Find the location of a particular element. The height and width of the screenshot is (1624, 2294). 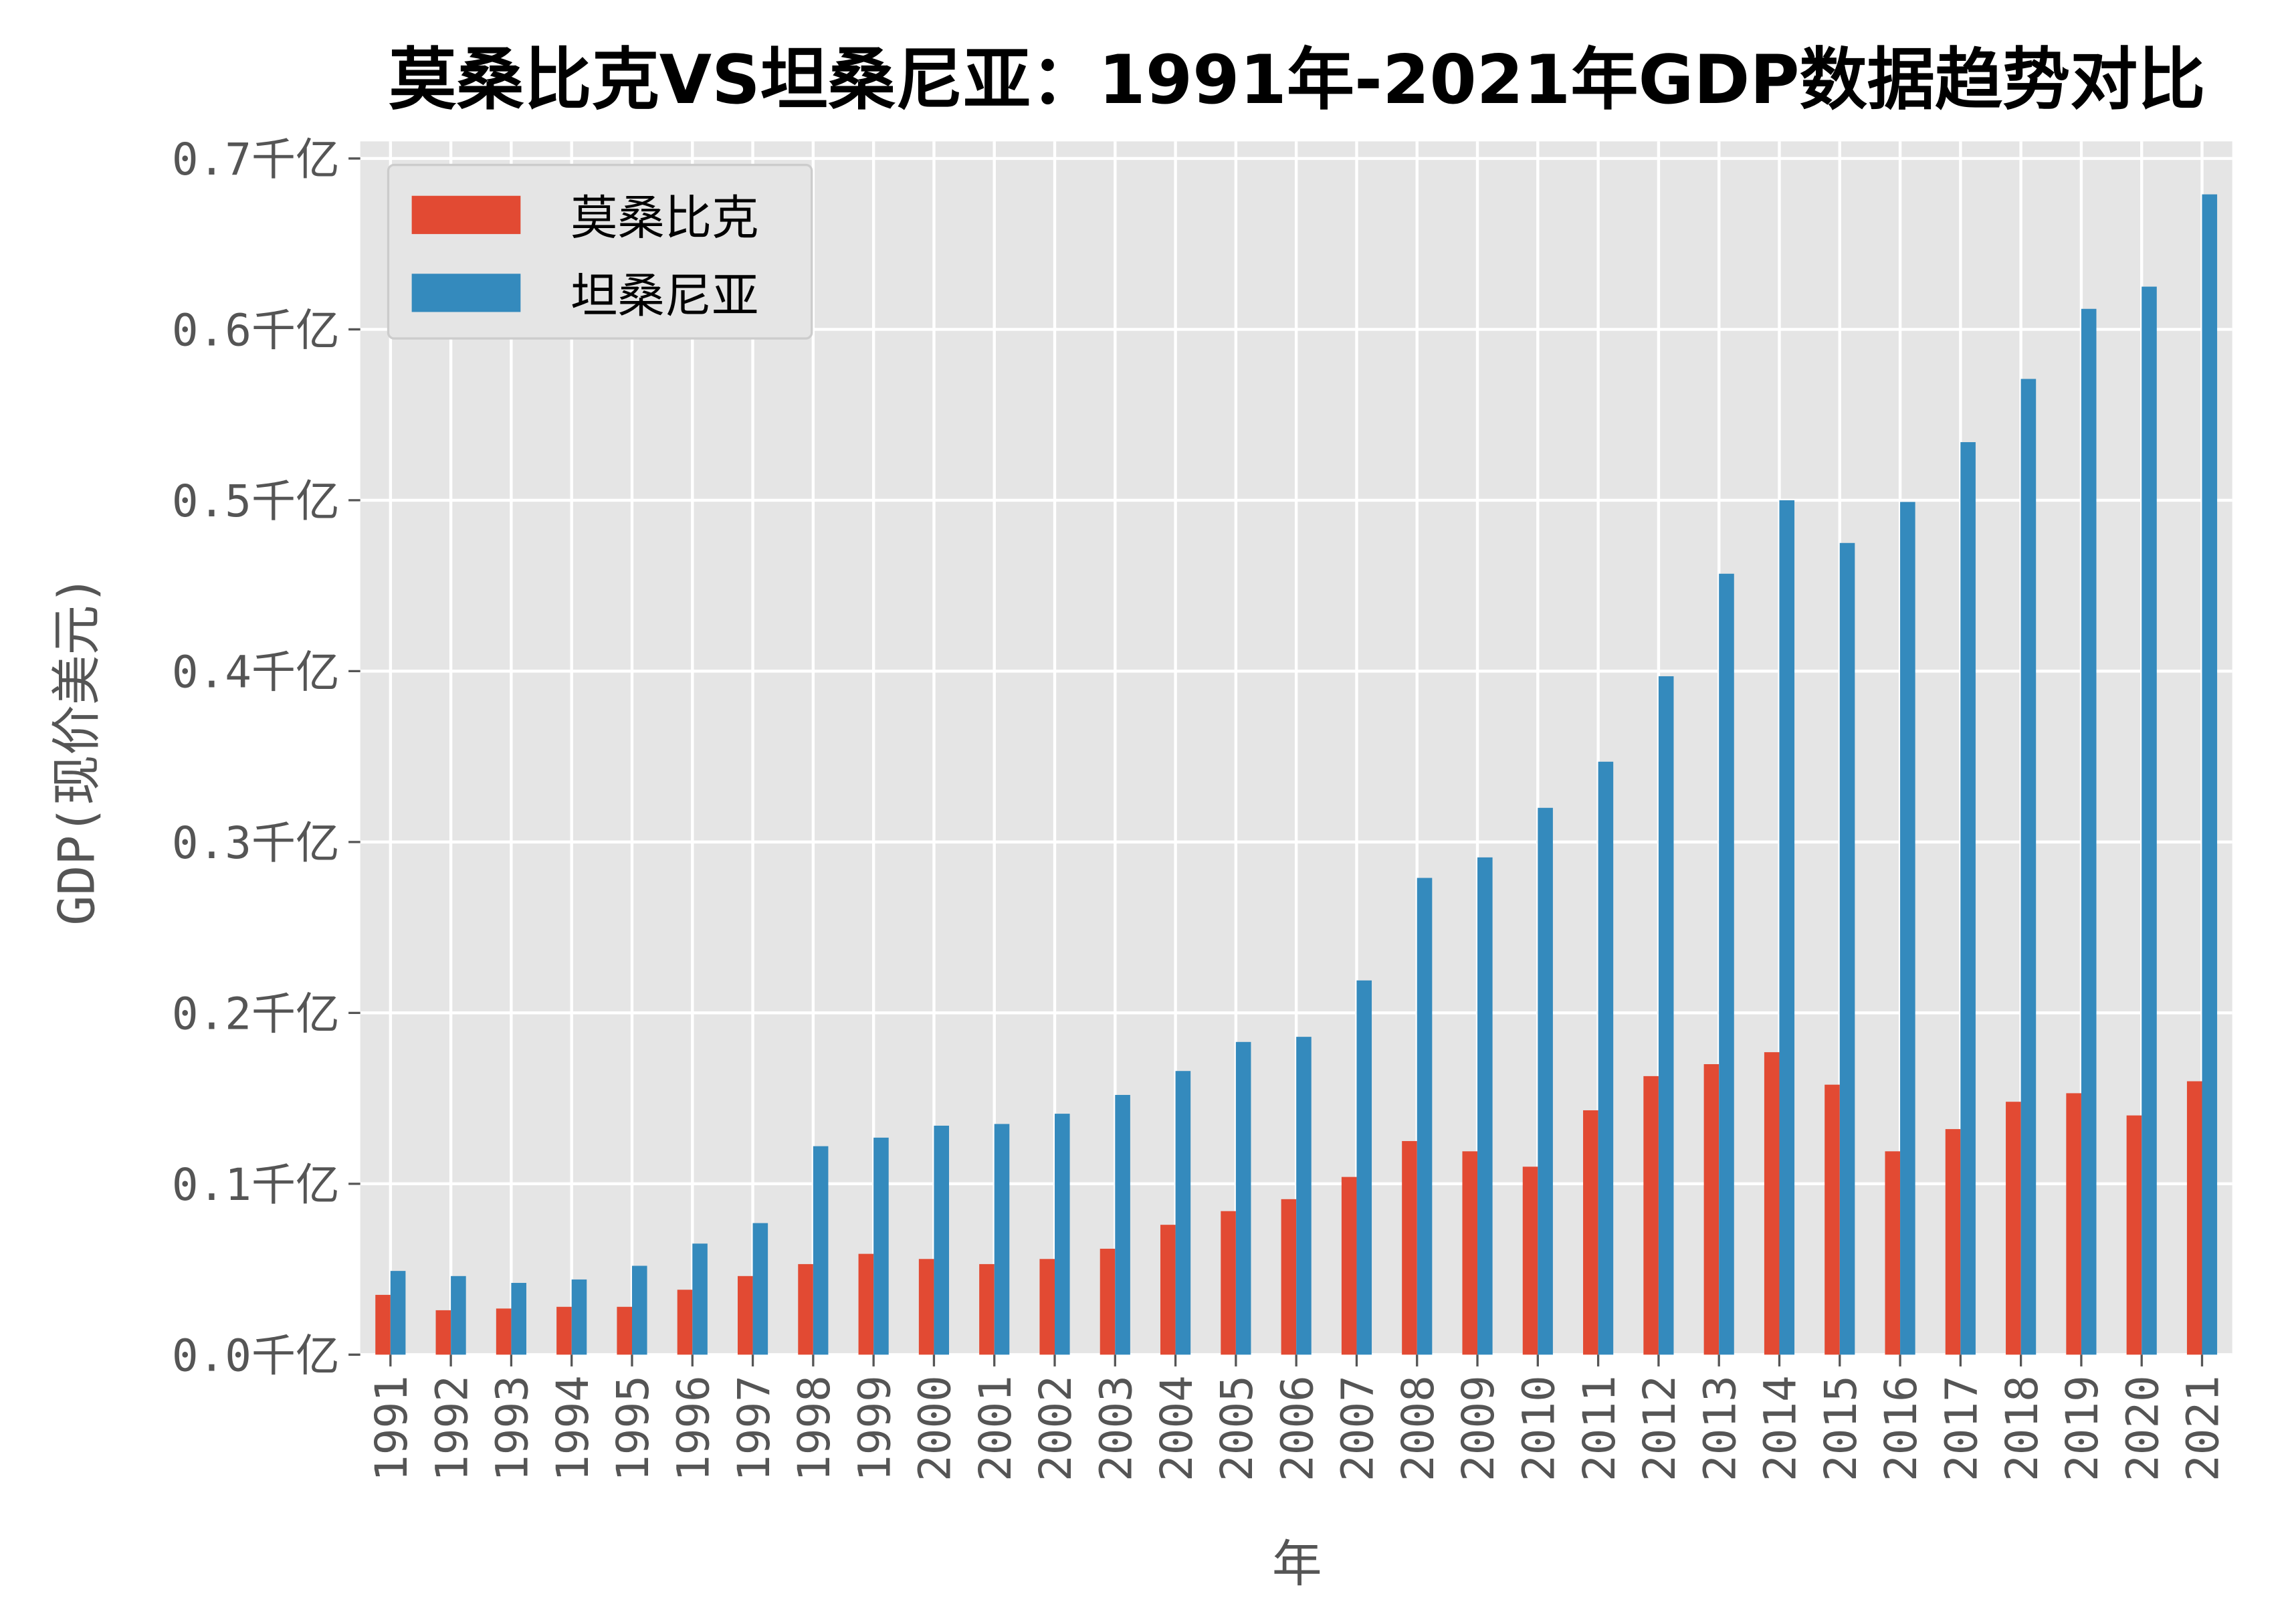

bar-mozambique-1997 is located at coordinates (745, 1315).